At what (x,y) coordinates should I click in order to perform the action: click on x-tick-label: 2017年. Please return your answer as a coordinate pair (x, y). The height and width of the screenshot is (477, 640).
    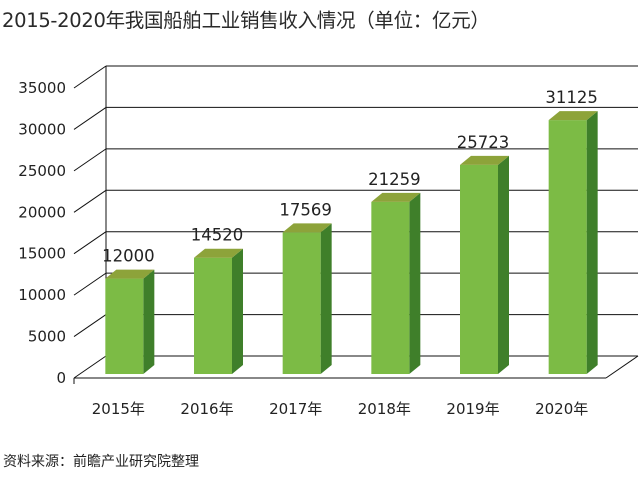
    Looking at the image, I should click on (295, 409).